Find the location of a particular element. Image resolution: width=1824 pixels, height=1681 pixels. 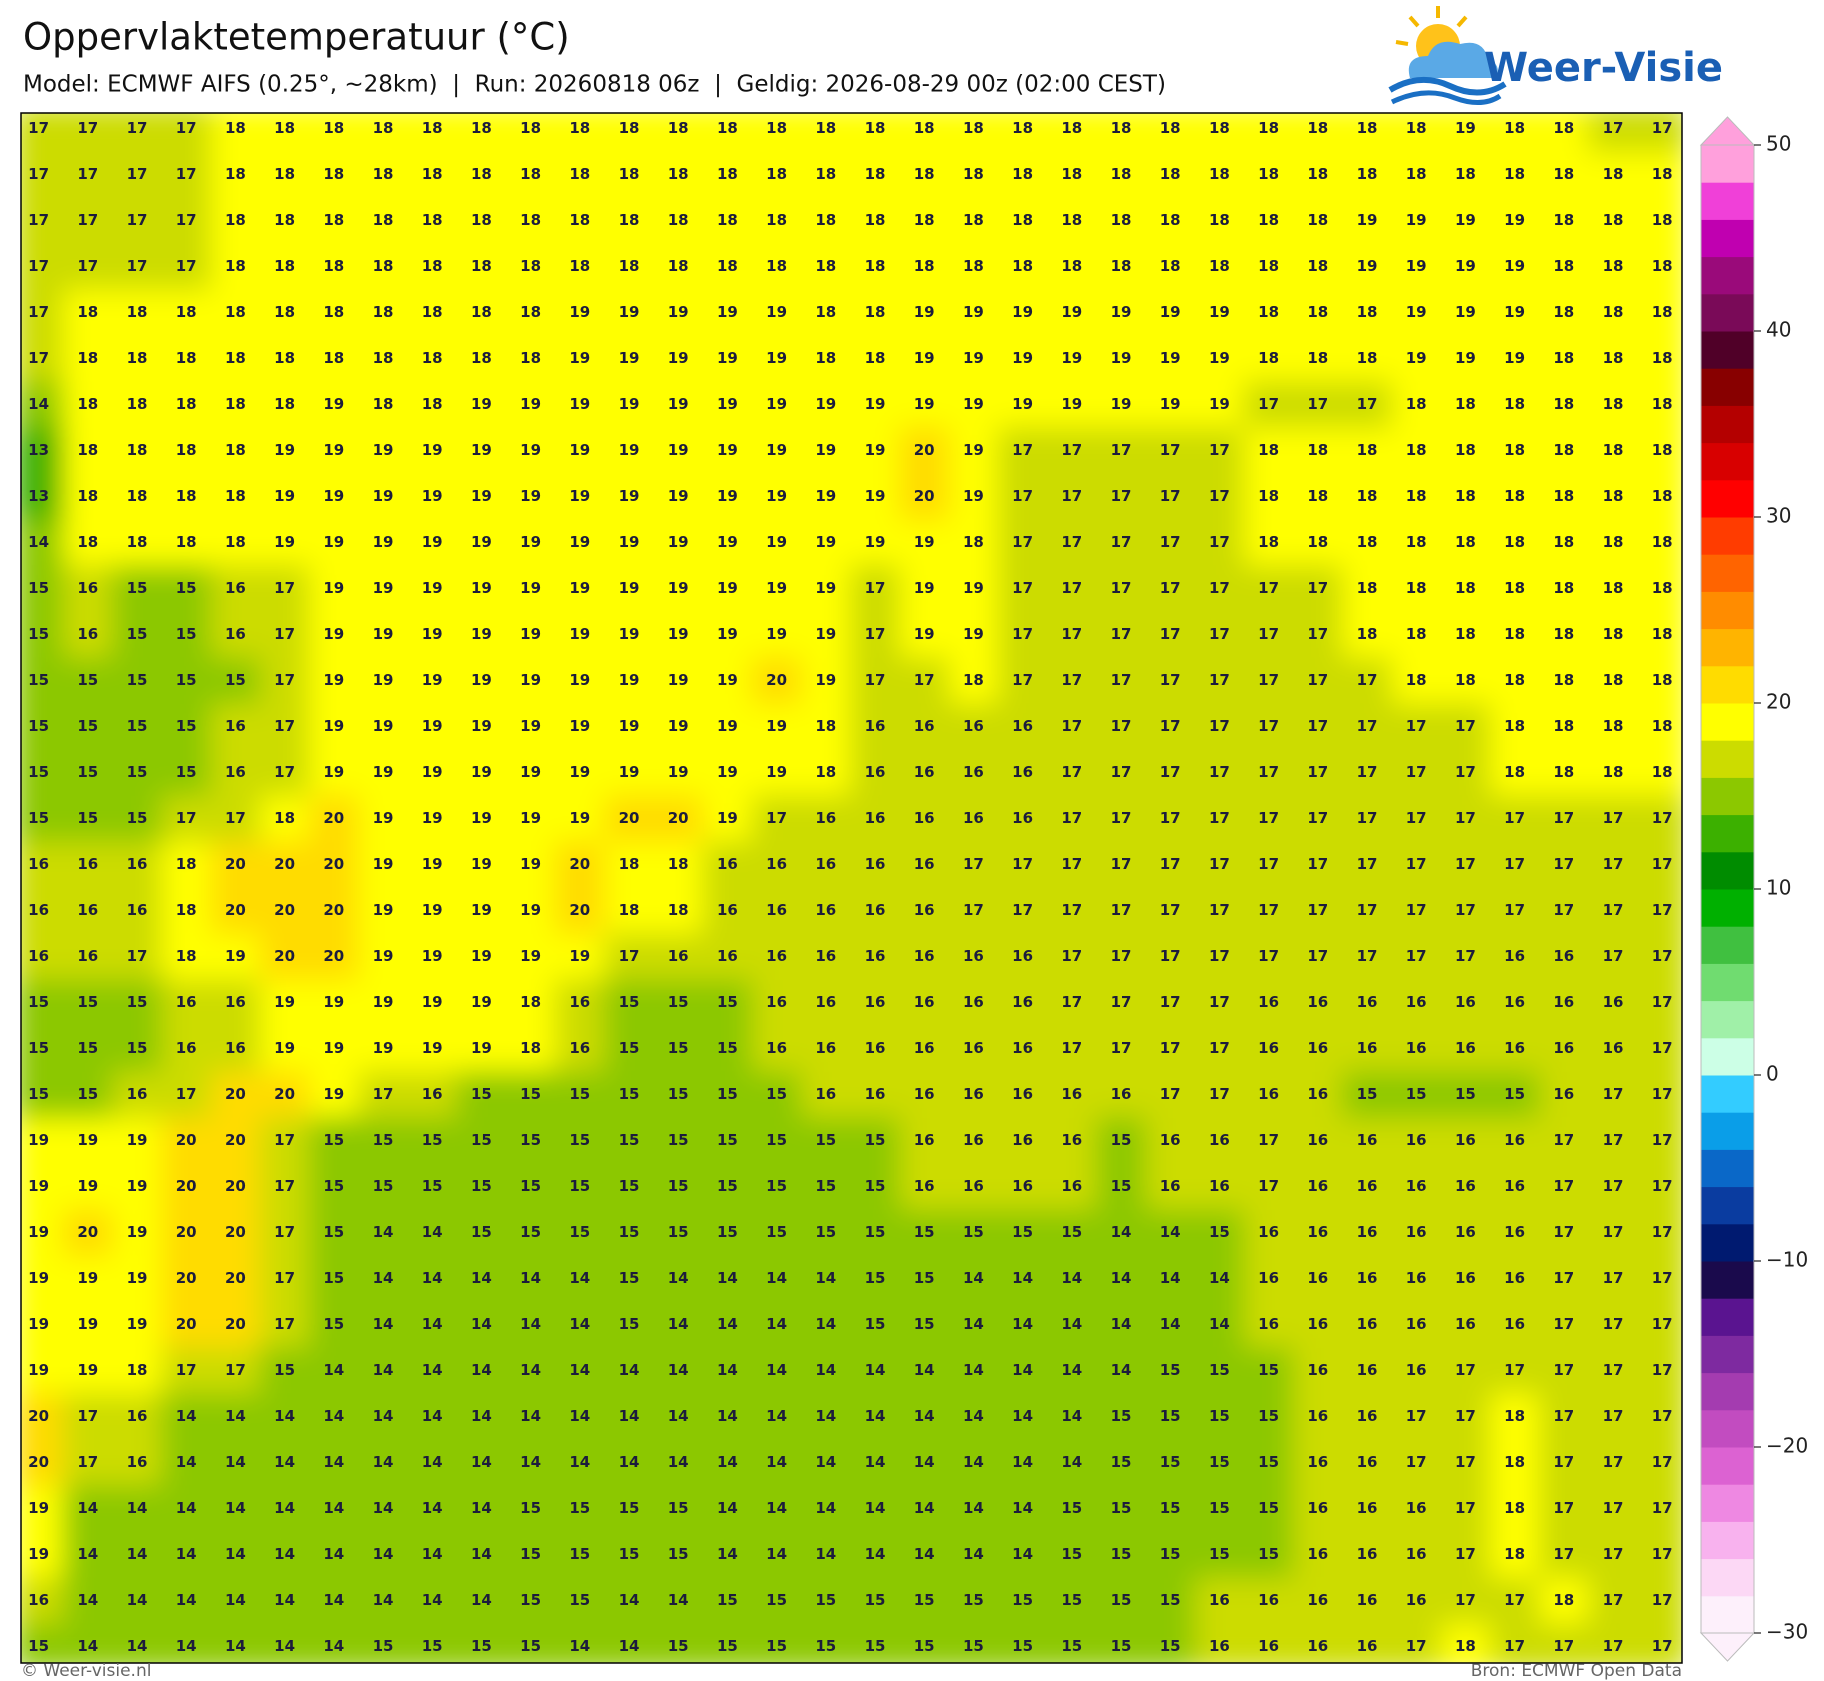

colorbar-segment is located at coordinates (1727, 1131).